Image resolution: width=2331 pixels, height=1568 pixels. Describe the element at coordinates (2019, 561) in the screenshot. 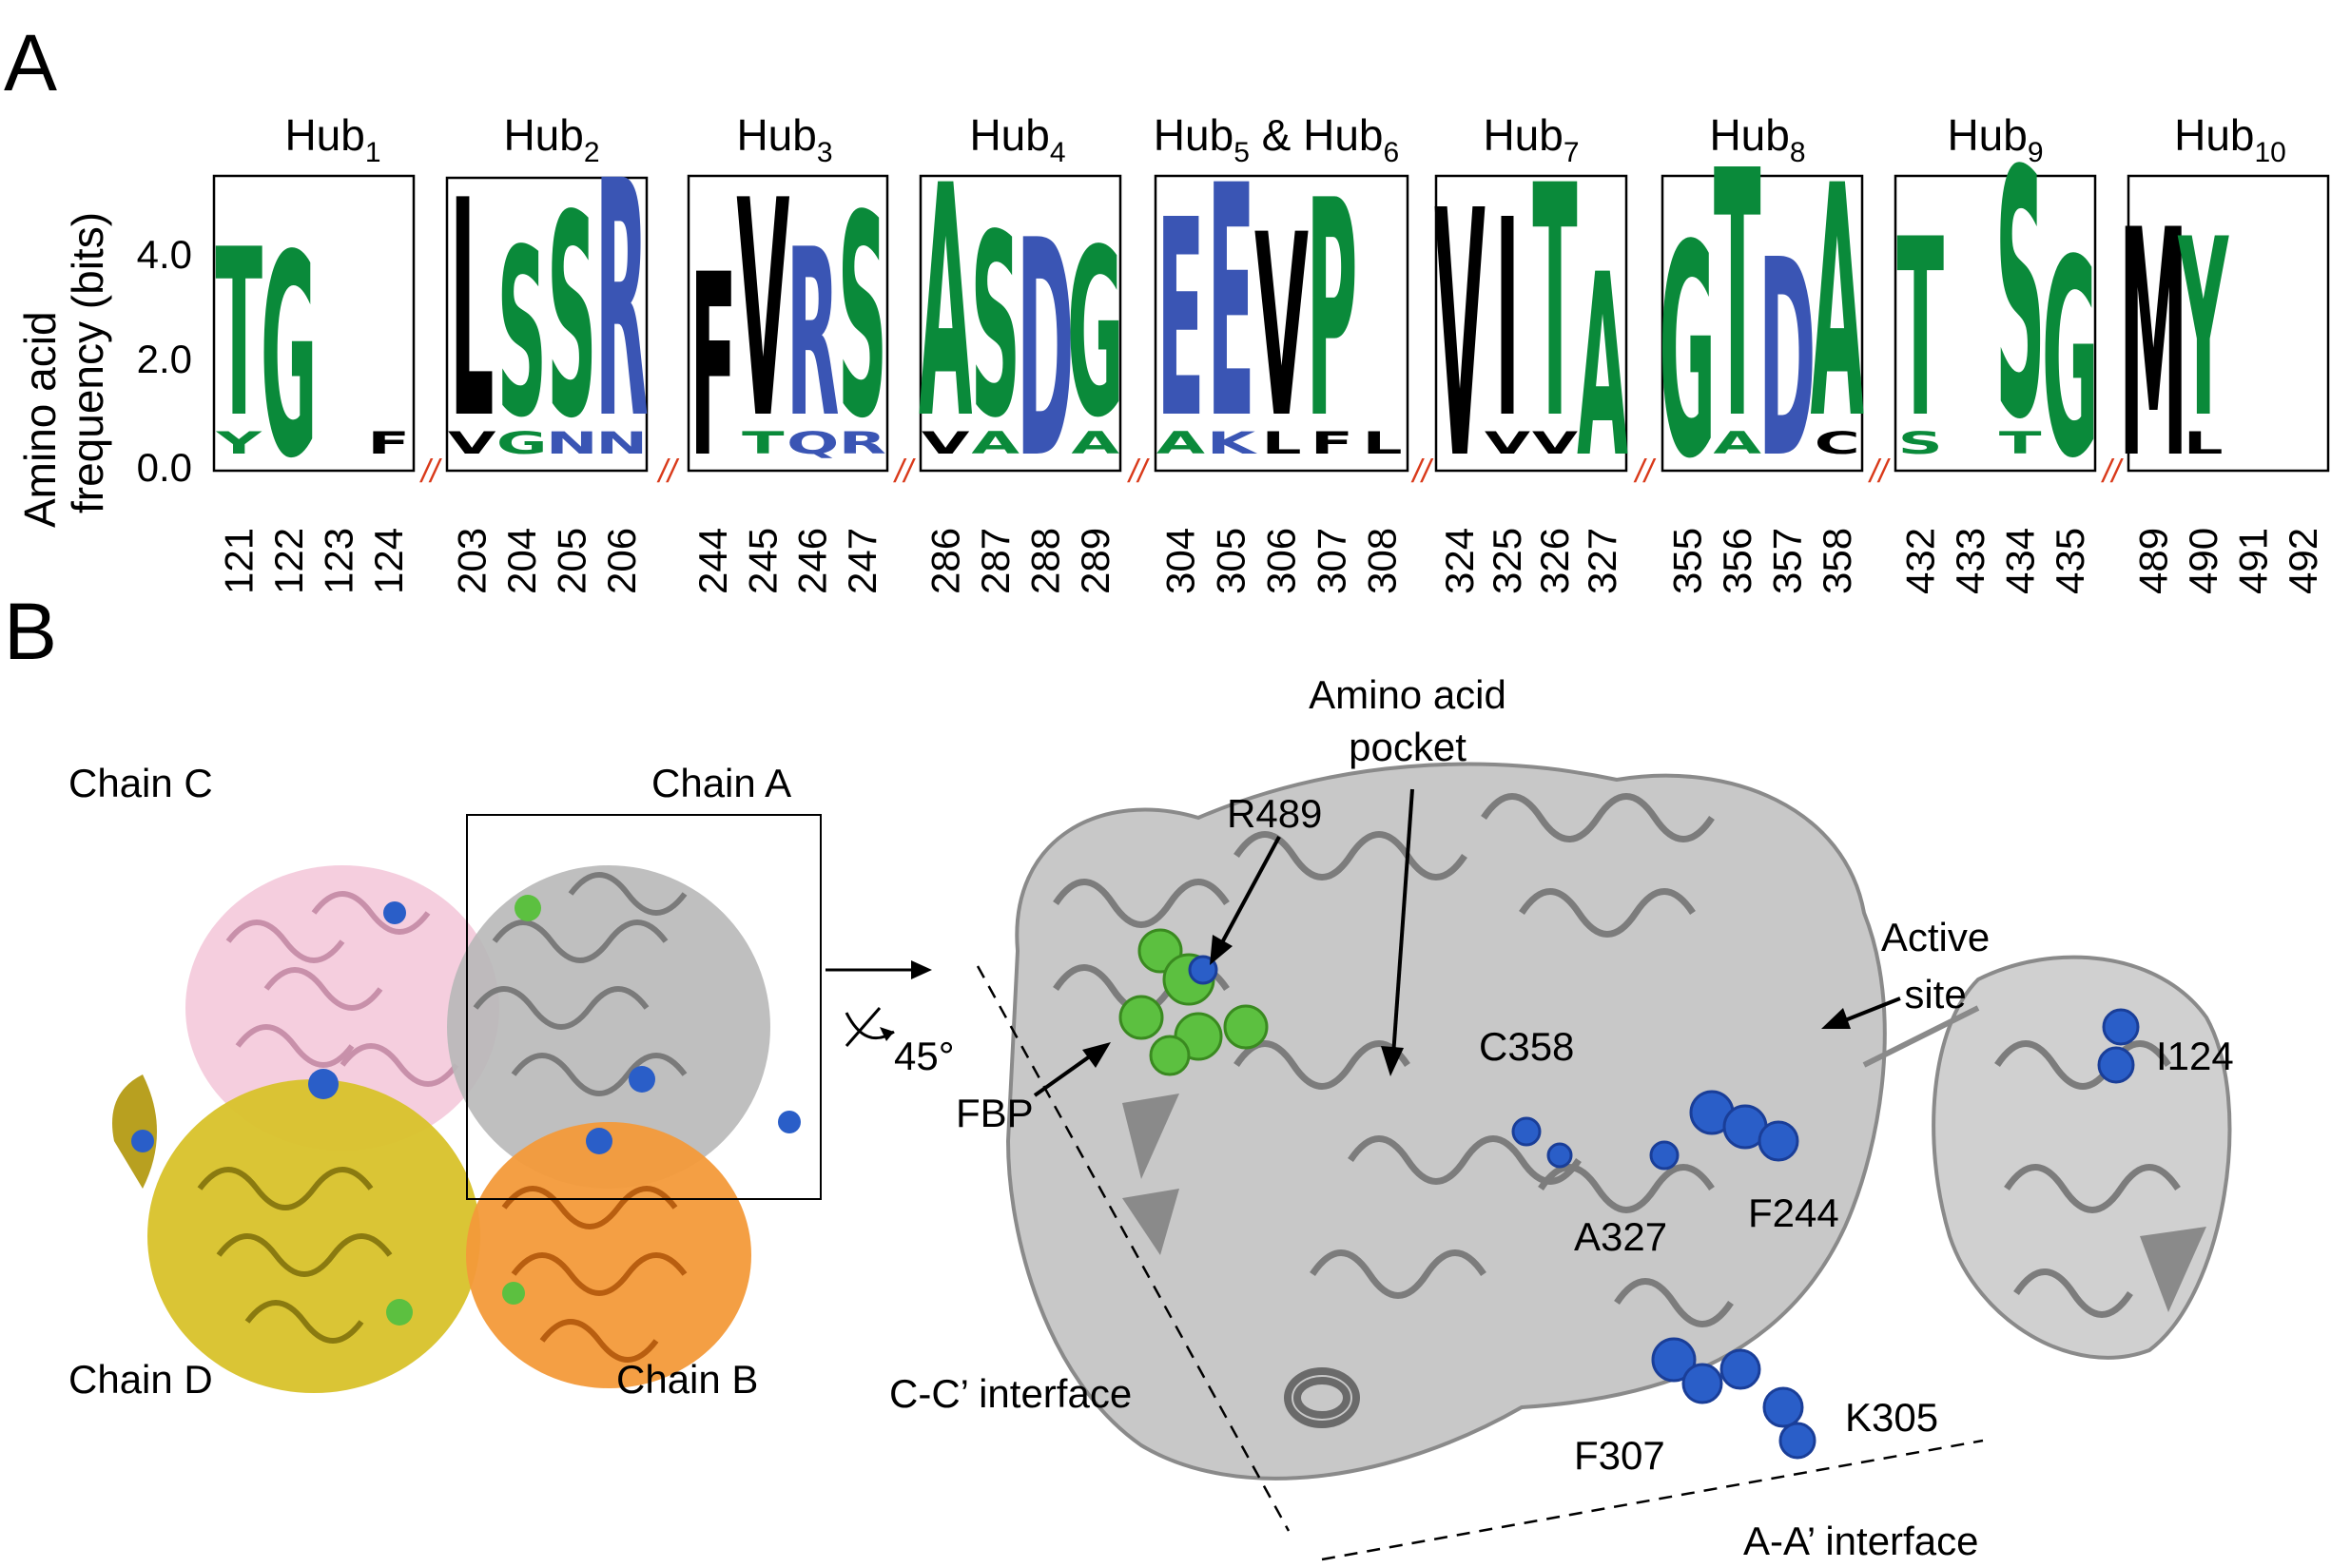

I see `x-tick-434: 434` at that location.